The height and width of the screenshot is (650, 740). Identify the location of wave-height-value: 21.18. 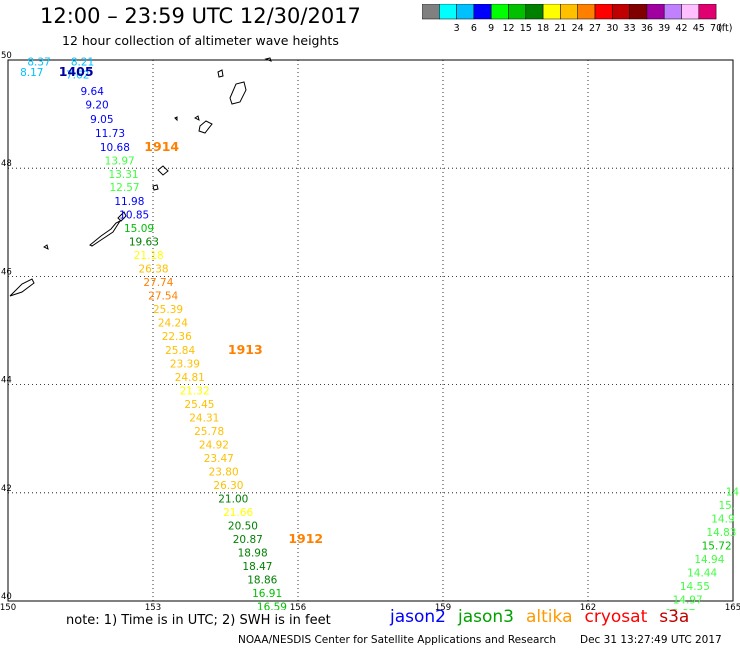
(149, 256).